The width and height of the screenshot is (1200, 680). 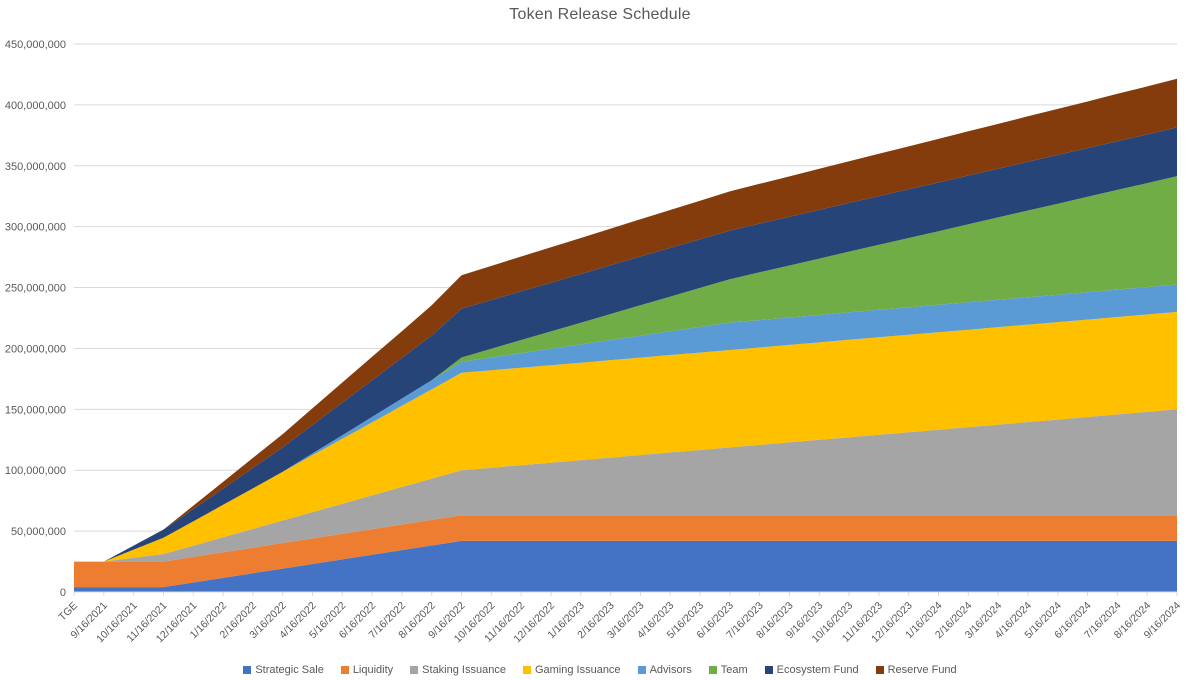 I want to click on legend-item-liquidity: Liquidity, so click(x=367, y=670).